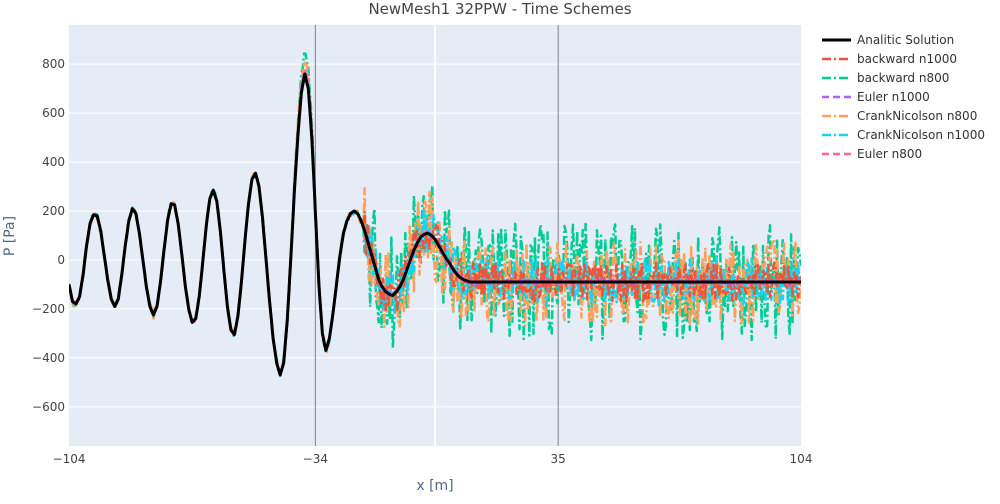 The width and height of the screenshot is (1000, 504). Describe the element at coordinates (61, 260) in the screenshot. I see `y-tick-label: 0` at that location.